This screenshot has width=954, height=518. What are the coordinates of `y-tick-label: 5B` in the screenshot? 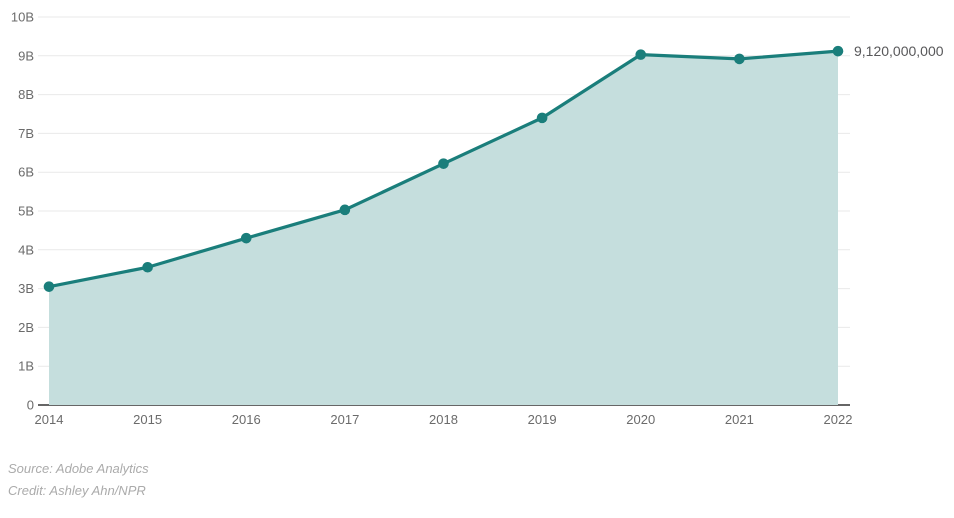 It's located at (26, 211).